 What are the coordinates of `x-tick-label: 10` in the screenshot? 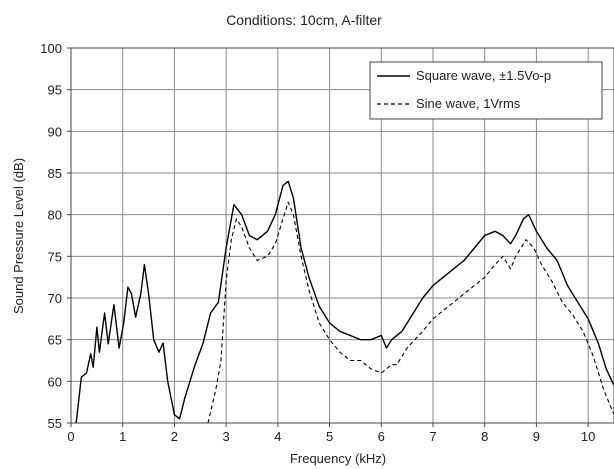 It's located at (588, 436).